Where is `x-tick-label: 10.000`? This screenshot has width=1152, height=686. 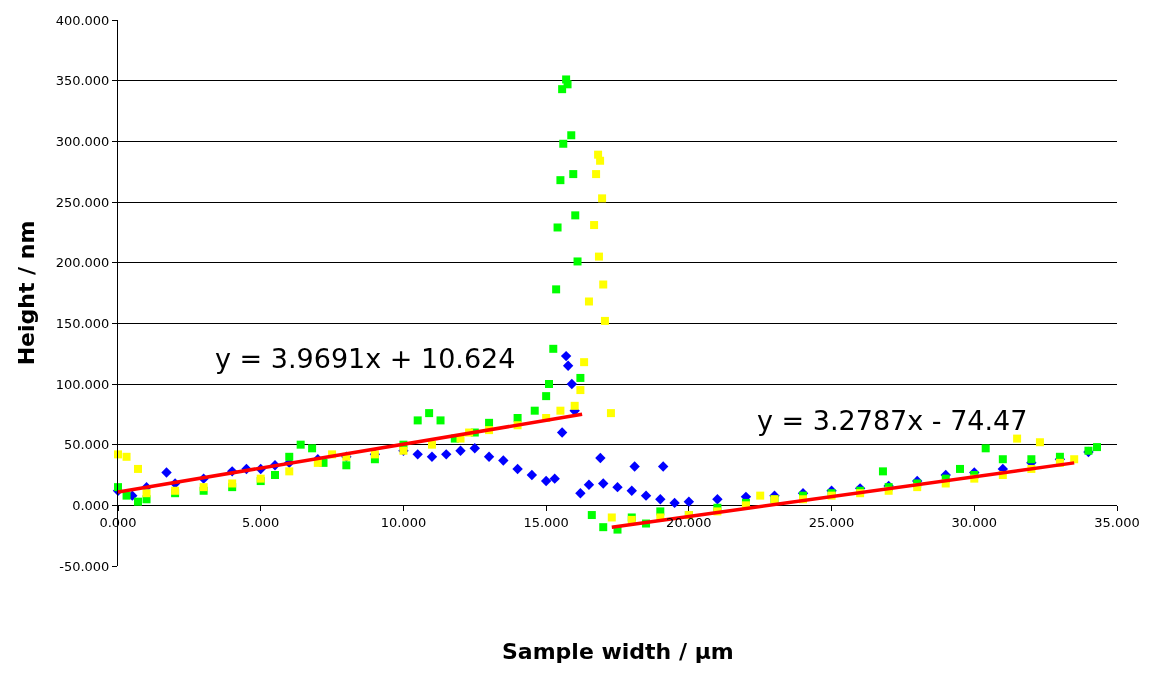 x-tick-label: 10.000 is located at coordinates (403, 522).